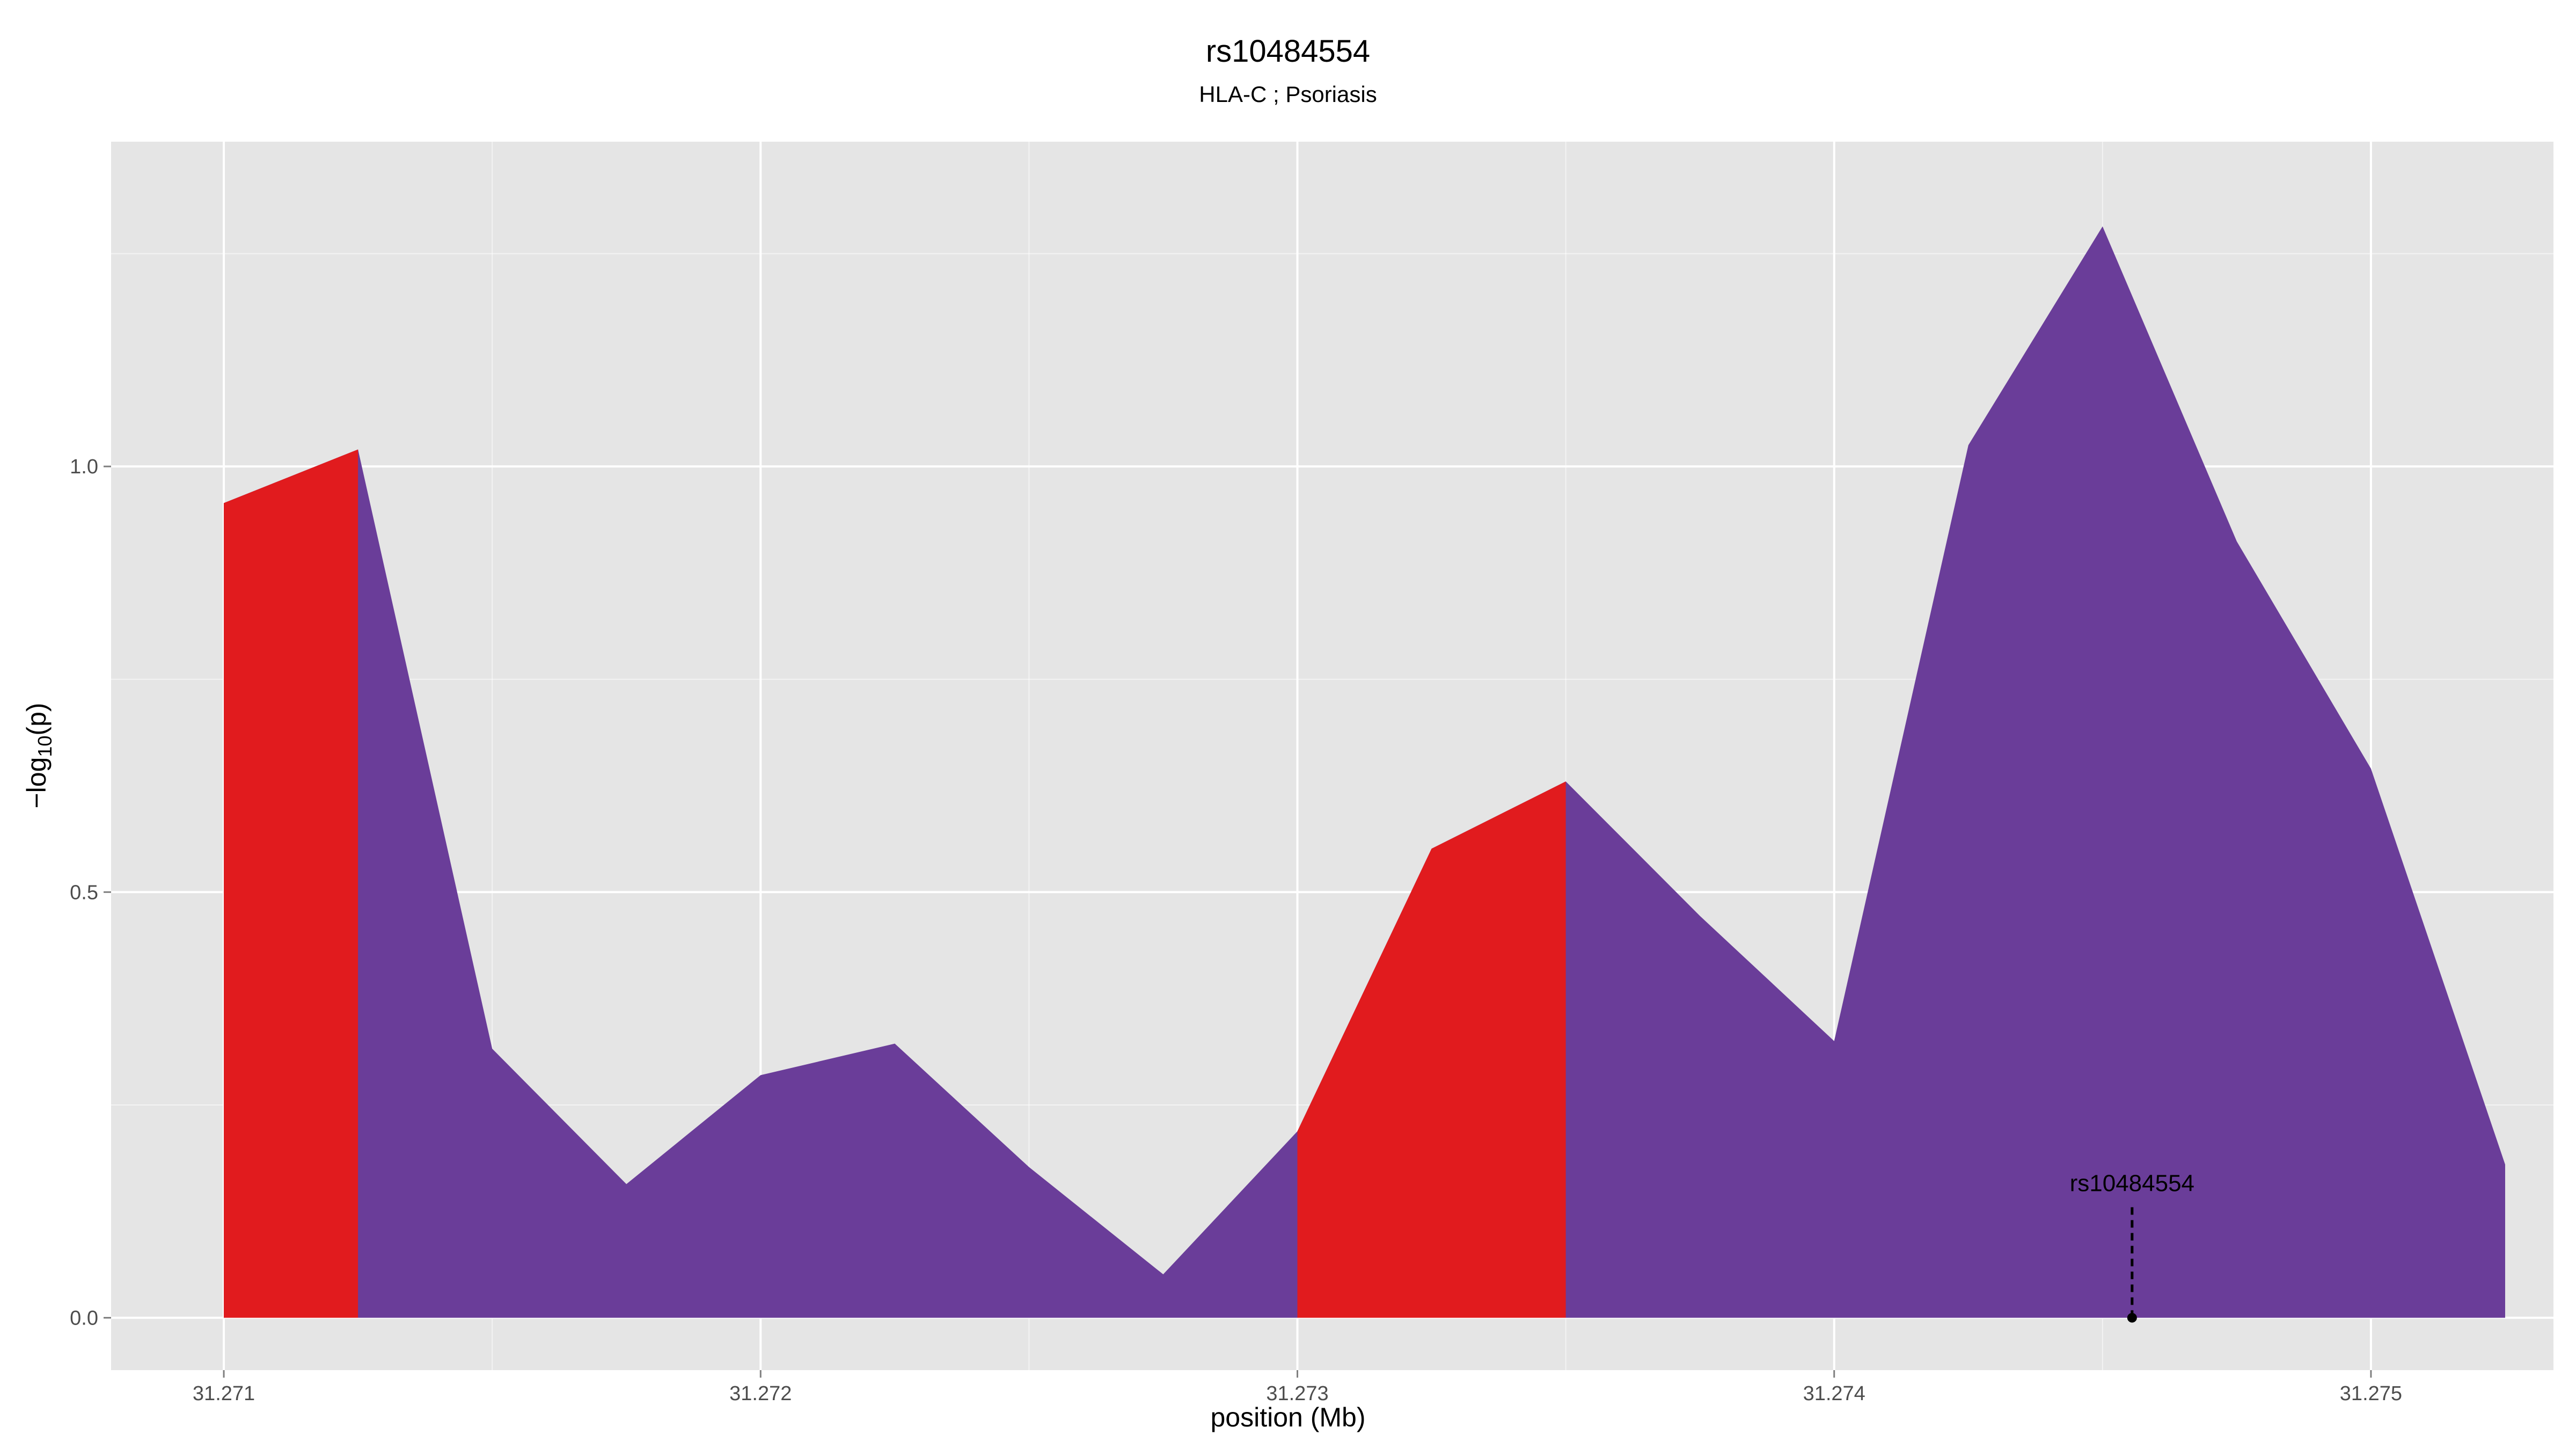  What do you see at coordinates (760, 1393) in the screenshot?
I see `x-tick-label: 31.272` at bounding box center [760, 1393].